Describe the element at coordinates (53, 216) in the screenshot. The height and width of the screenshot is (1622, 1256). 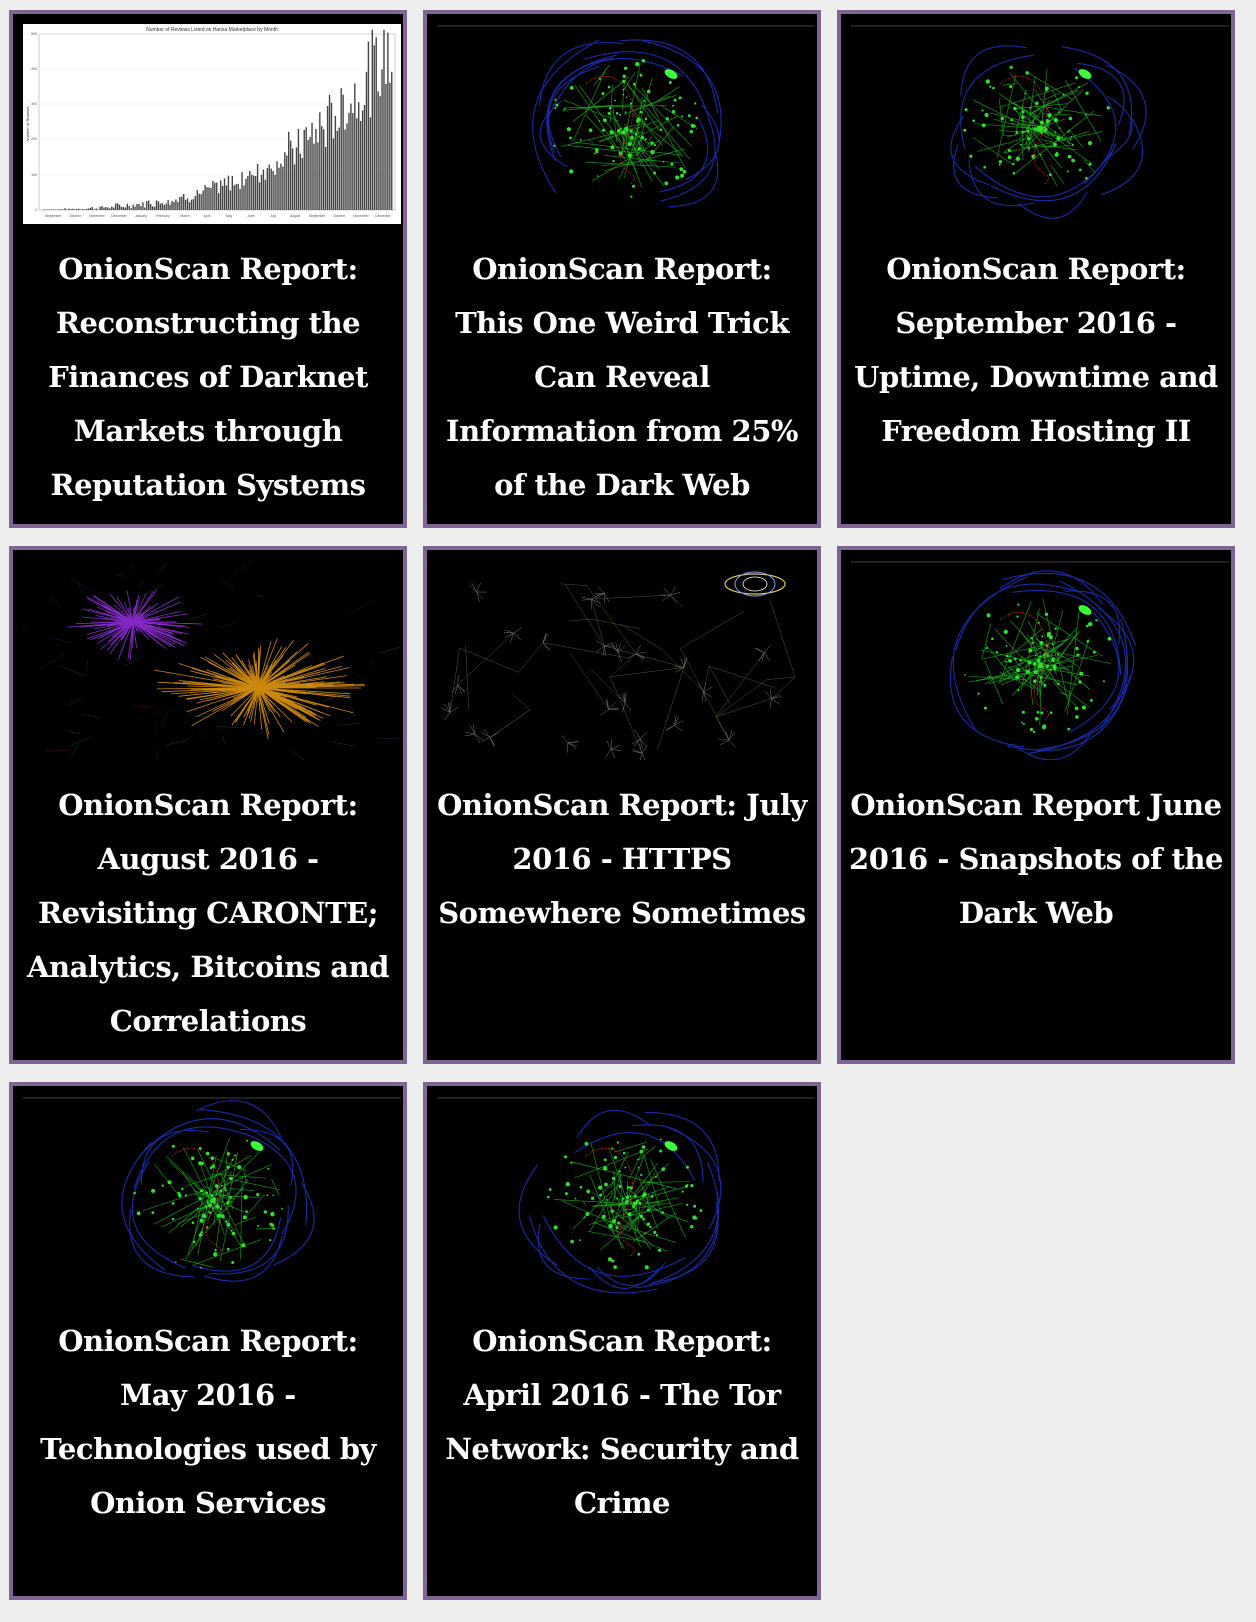
I see `xtick-label: September` at that location.